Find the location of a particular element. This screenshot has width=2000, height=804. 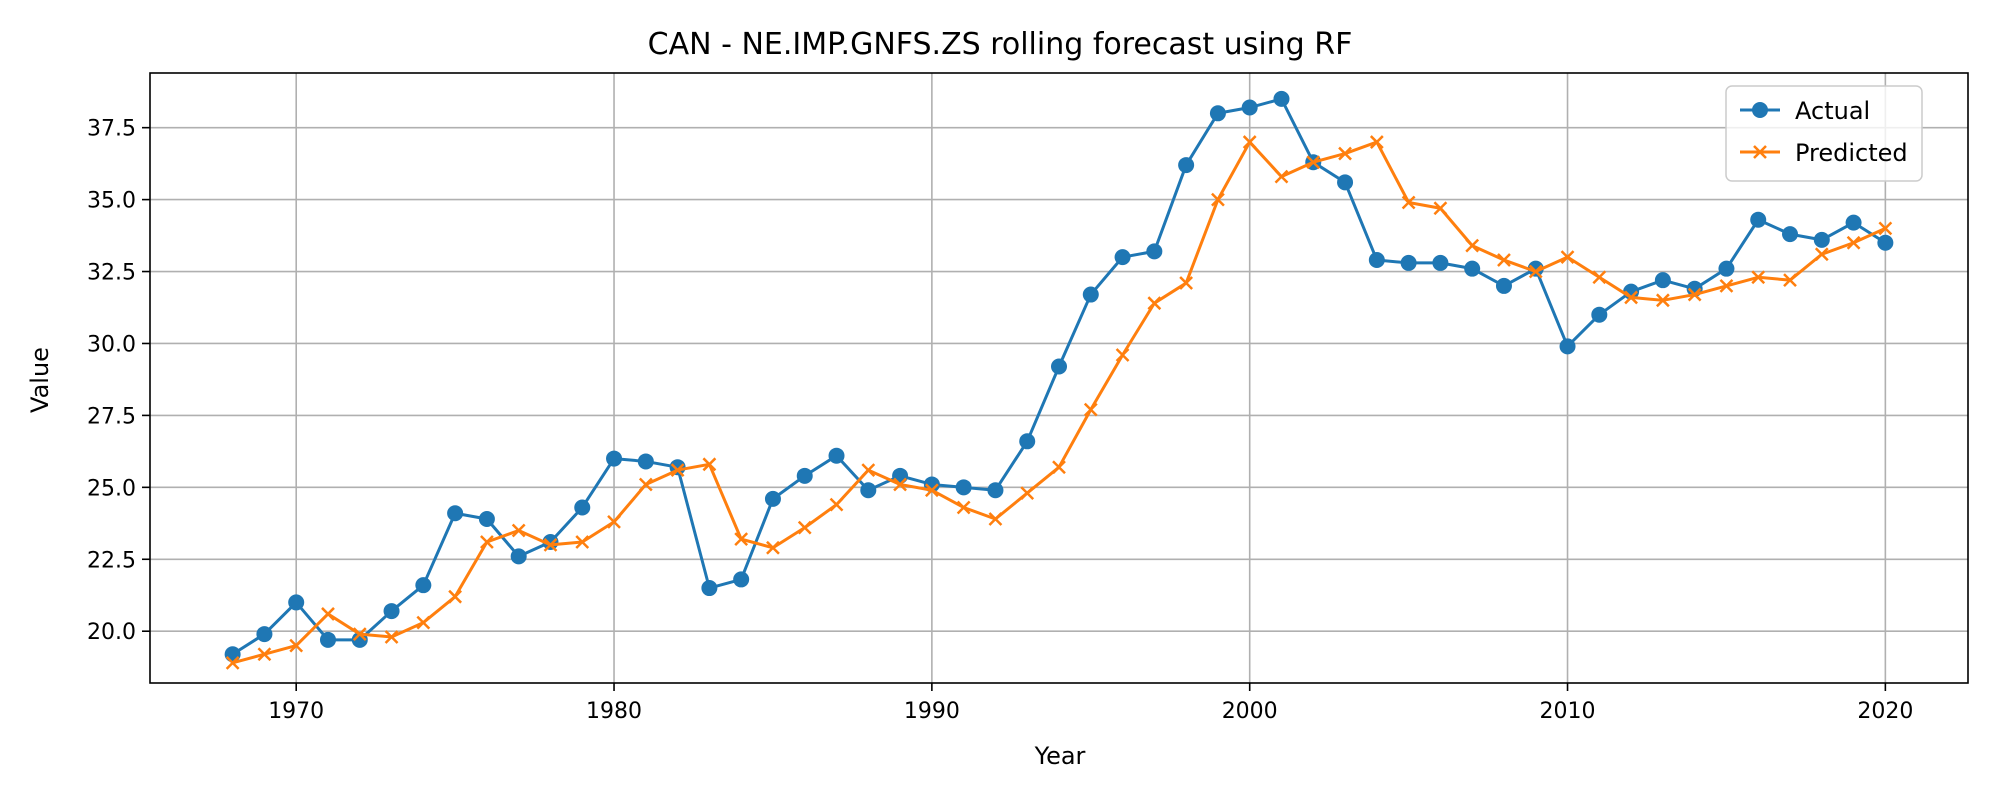

x-tick-label: 2000 is located at coordinates (1250, 711).